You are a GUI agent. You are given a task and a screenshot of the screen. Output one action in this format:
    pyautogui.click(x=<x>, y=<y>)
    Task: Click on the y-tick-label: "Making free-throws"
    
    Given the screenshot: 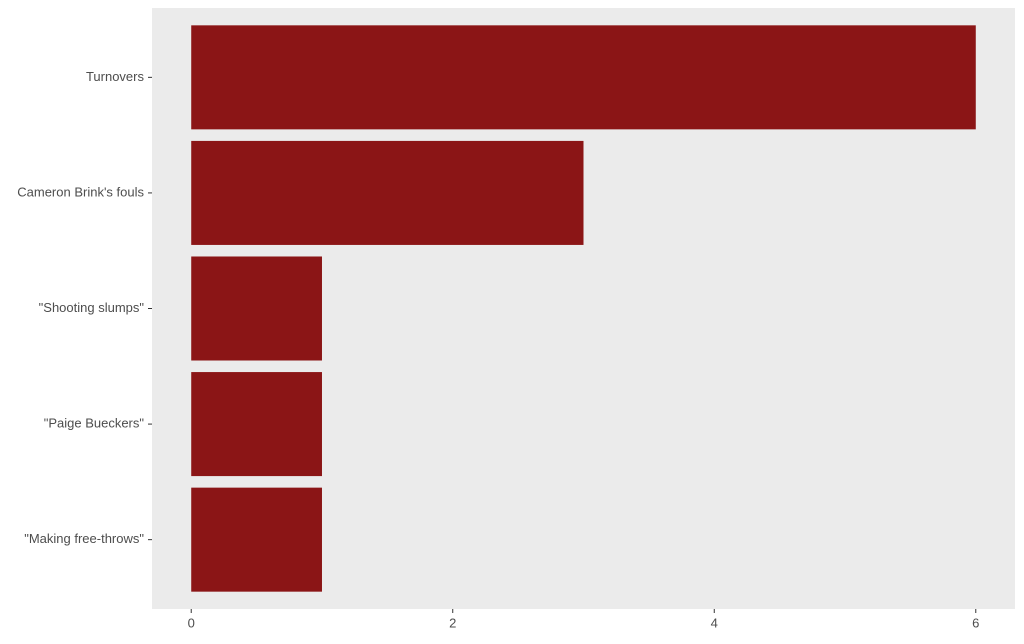 What is the action you would take?
    pyautogui.click(x=84, y=538)
    